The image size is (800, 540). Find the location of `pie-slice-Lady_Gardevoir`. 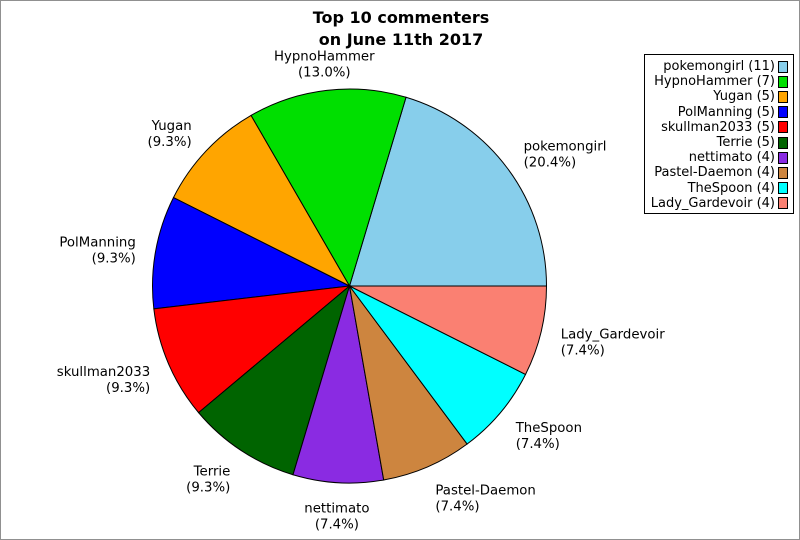

pie-slice-Lady_Gardevoir is located at coordinates (448, 330).